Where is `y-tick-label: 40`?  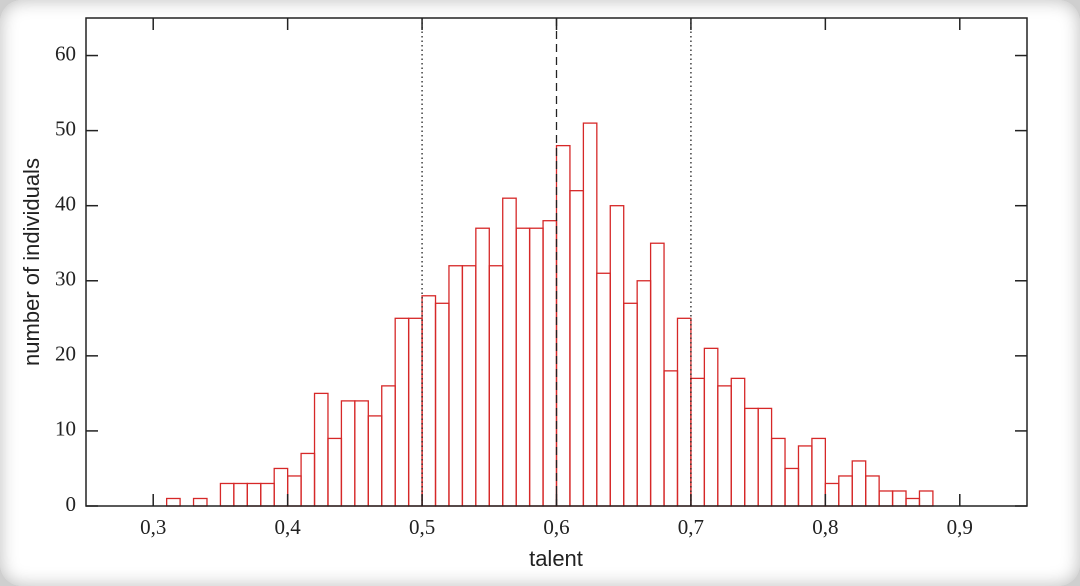
y-tick-label: 40 is located at coordinates (65, 204).